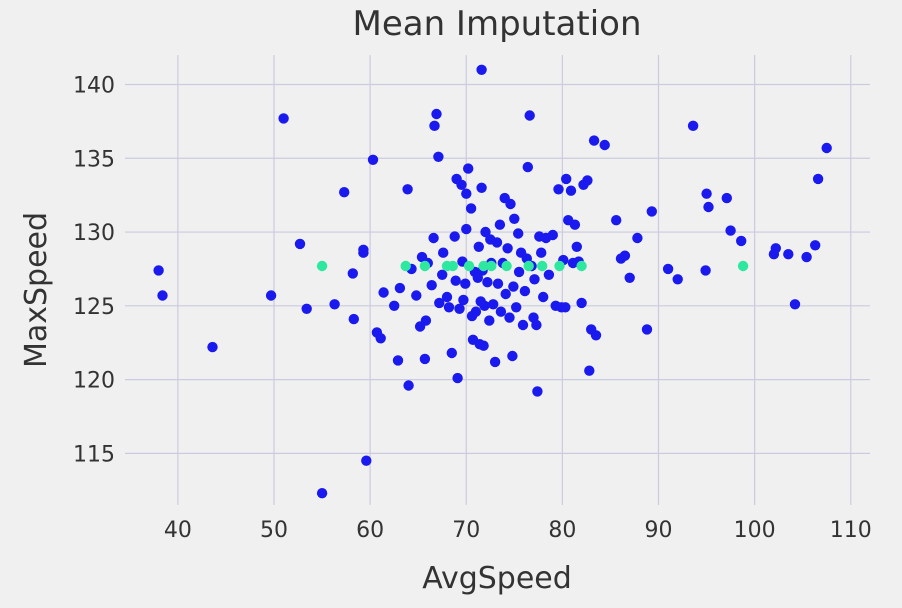  What do you see at coordinates (94, 381) in the screenshot?
I see `y-tick-label: 120` at bounding box center [94, 381].